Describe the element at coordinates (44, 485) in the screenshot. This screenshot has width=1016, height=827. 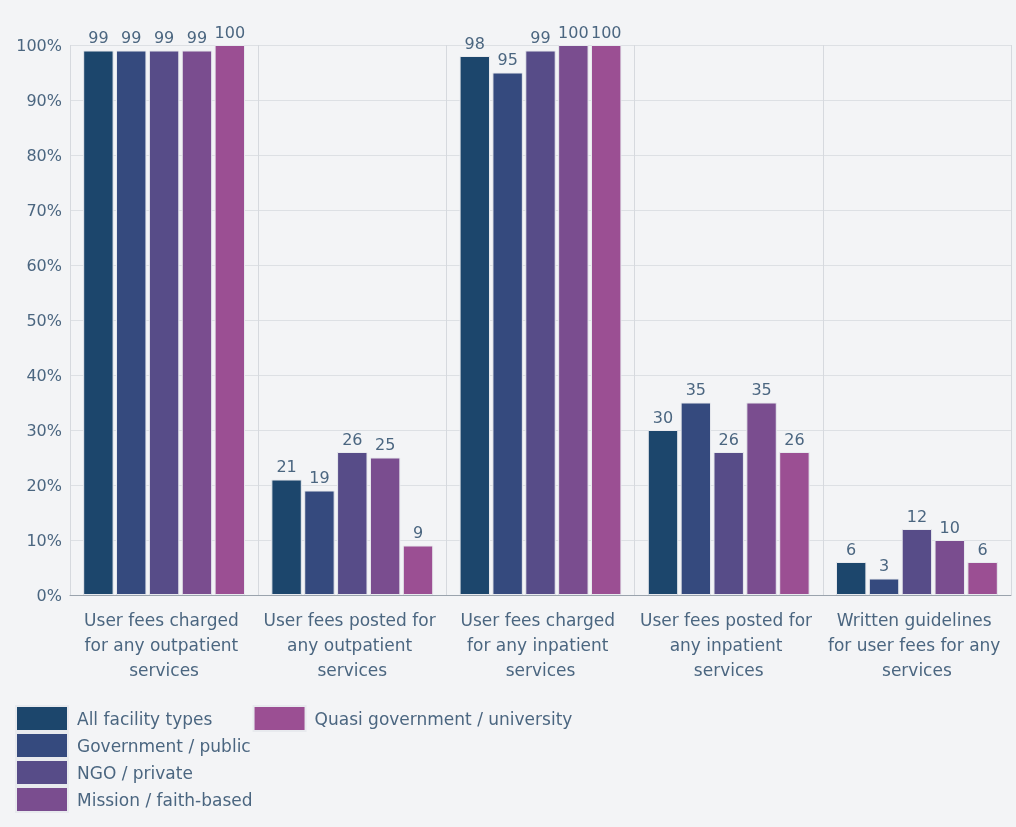
I see `y-tick-label: 20%` at that location.